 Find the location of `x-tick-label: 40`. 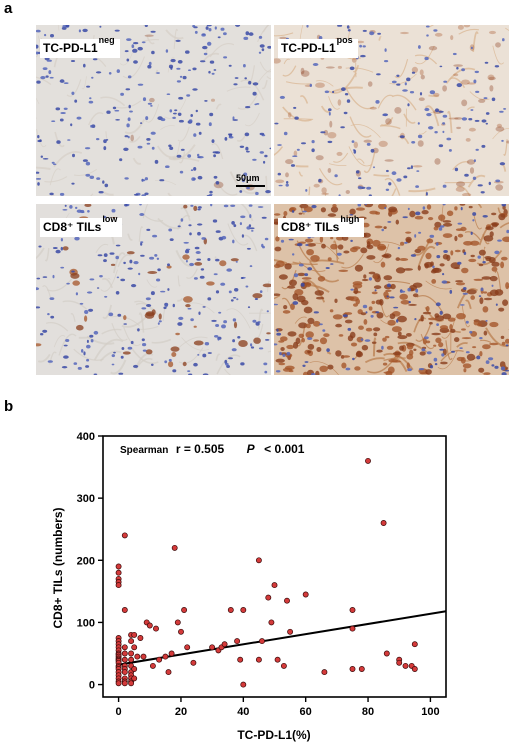

x-tick-label: 40 is located at coordinates (243, 712).